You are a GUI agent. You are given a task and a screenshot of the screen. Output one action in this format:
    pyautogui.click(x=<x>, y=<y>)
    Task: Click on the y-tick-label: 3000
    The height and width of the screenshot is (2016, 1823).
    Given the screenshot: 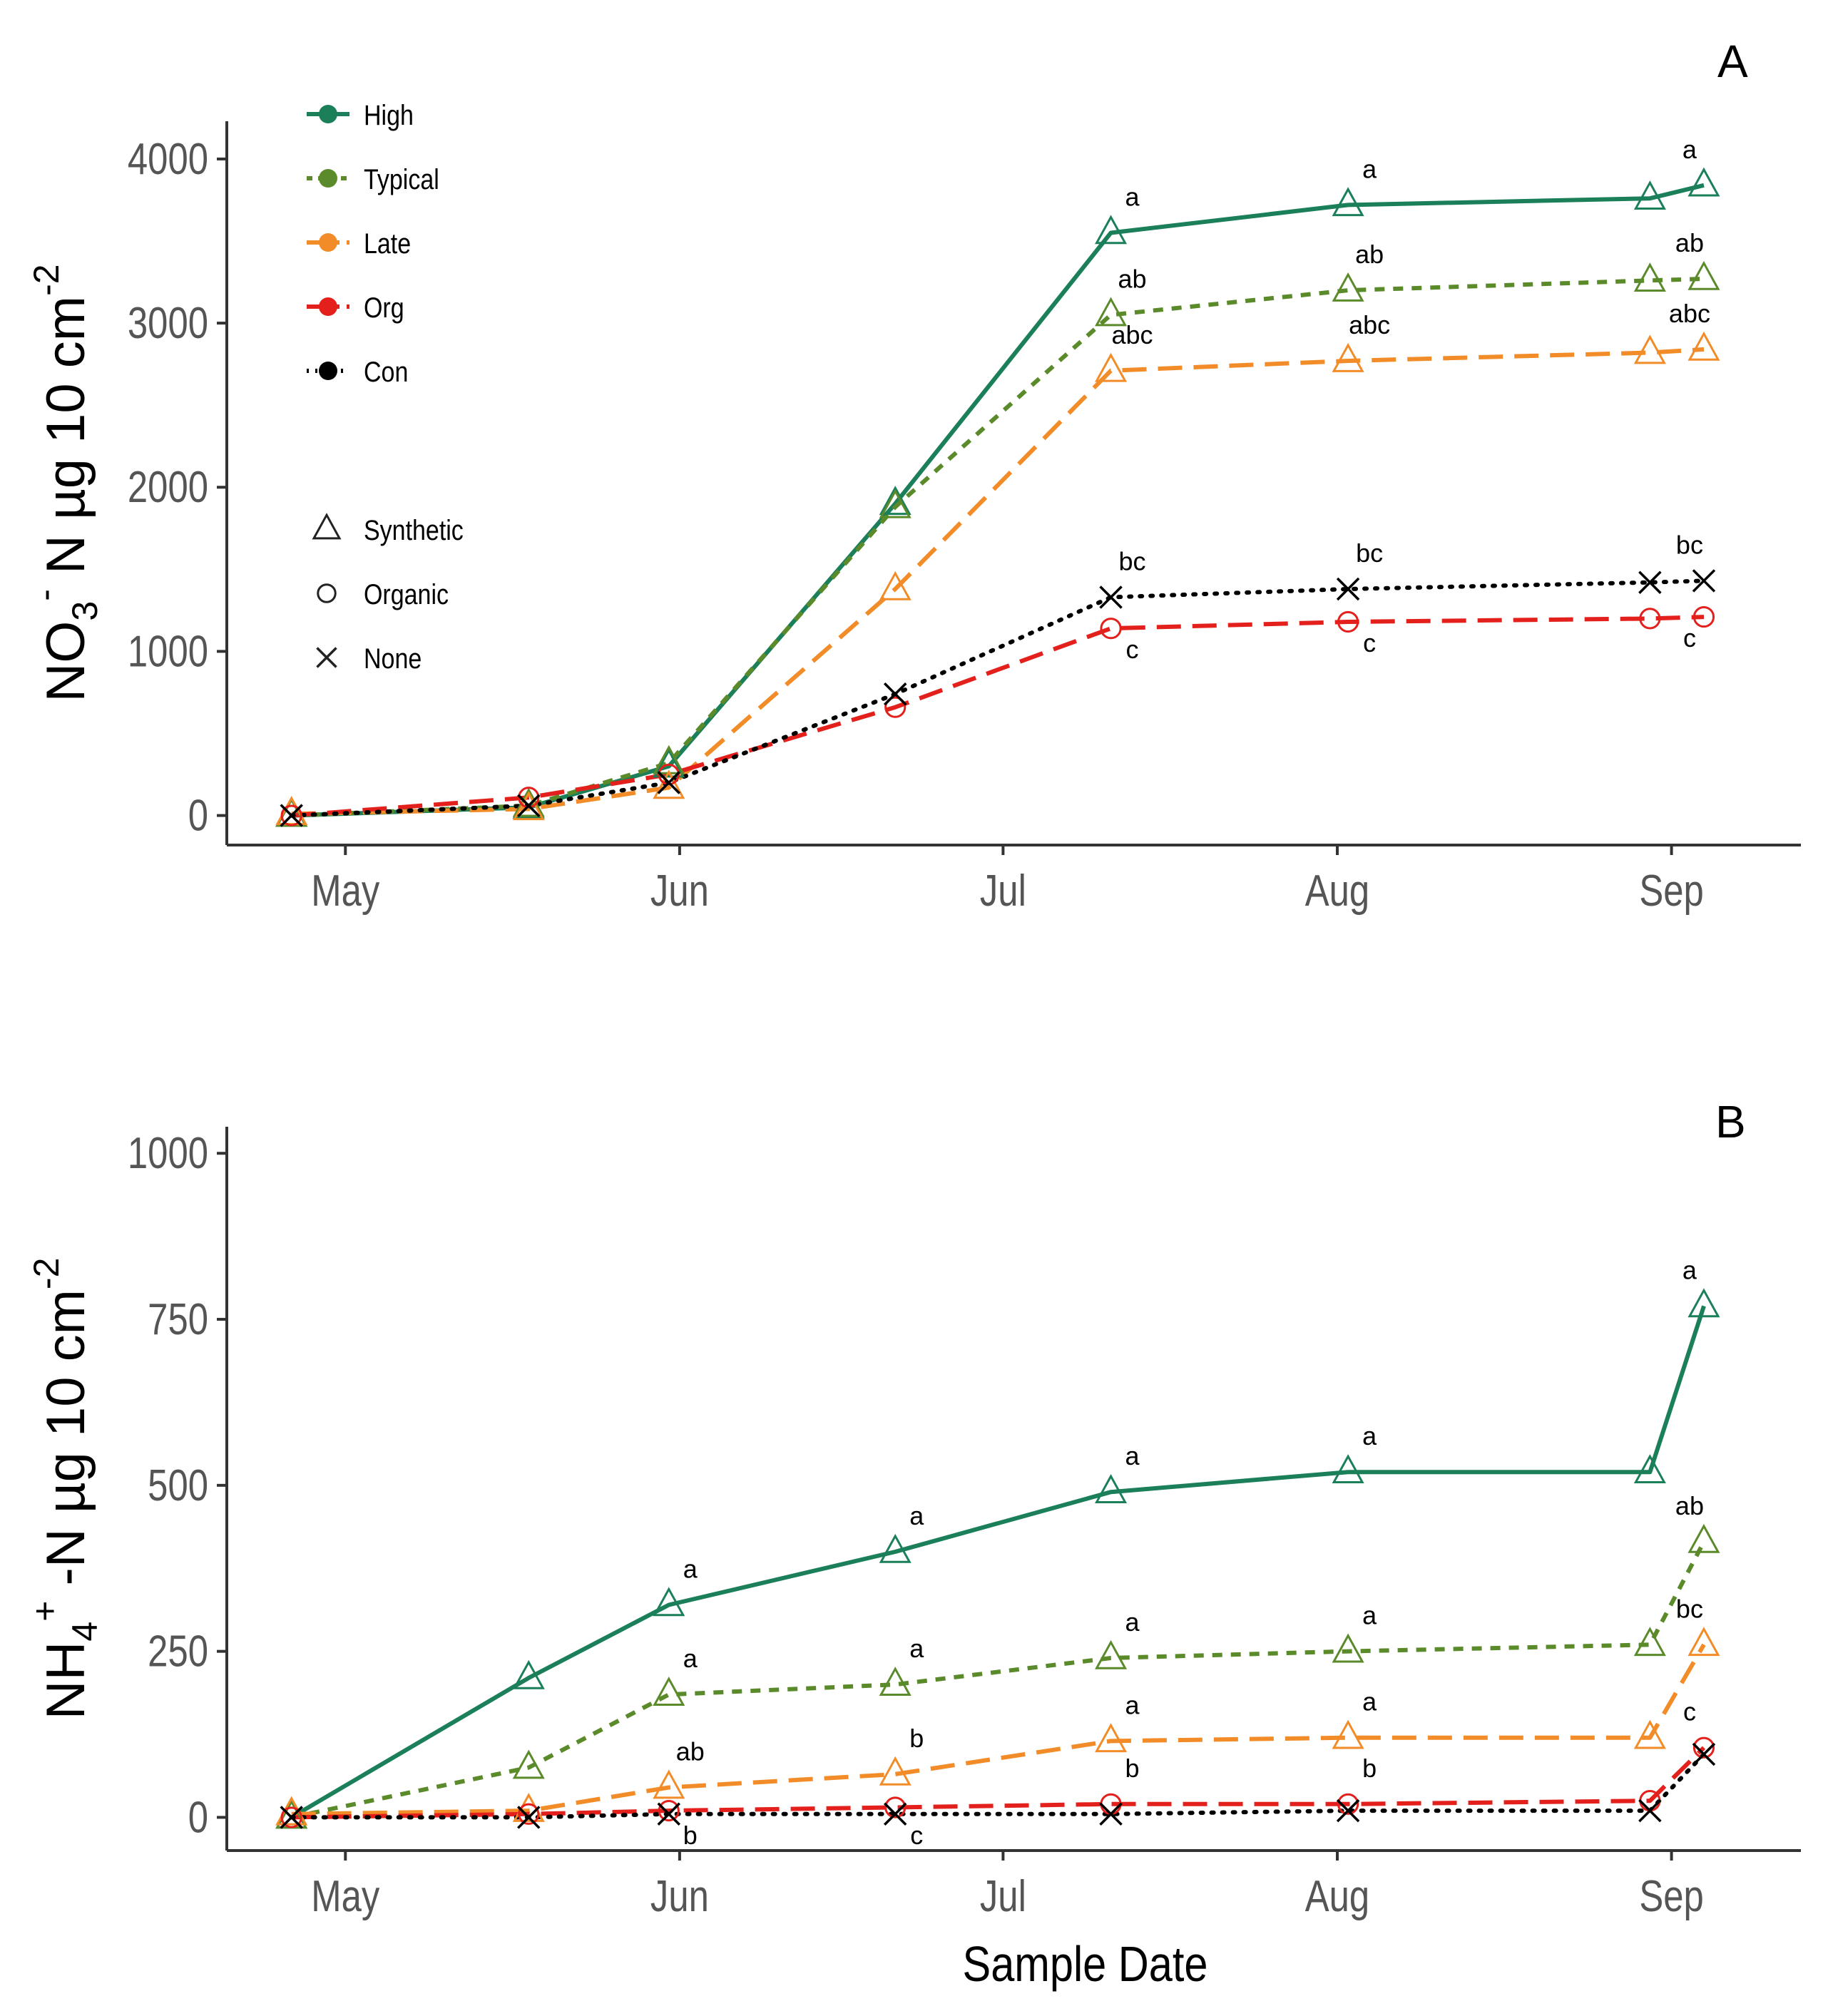 What is the action you would take?
    pyautogui.click(x=168, y=323)
    